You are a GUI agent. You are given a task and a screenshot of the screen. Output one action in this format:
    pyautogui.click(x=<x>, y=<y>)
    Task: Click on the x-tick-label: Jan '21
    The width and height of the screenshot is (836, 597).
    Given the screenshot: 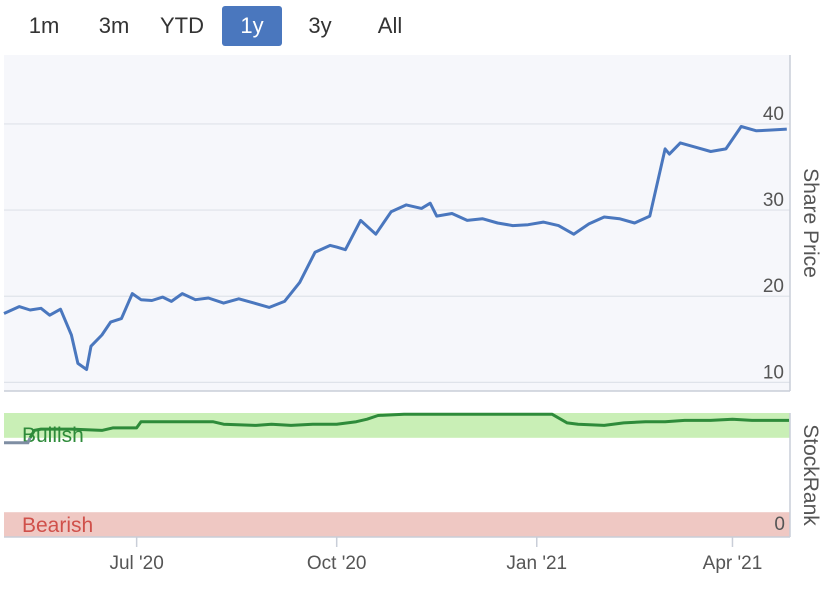 What is the action you would take?
    pyautogui.click(x=536, y=563)
    